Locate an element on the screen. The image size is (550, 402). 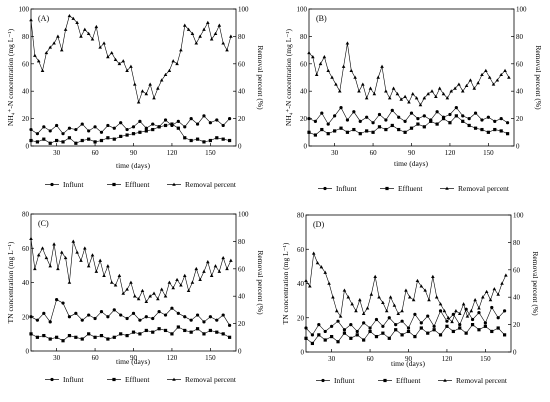
series-triangle is located at coordinates (406, 287).